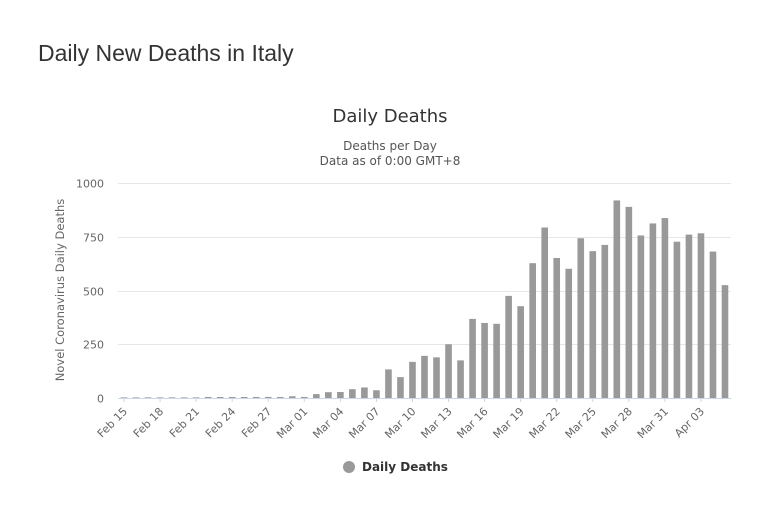 The image size is (764, 513). Describe the element at coordinates (220, 422) in the screenshot. I see `x-tick-label: Feb 24` at that location.